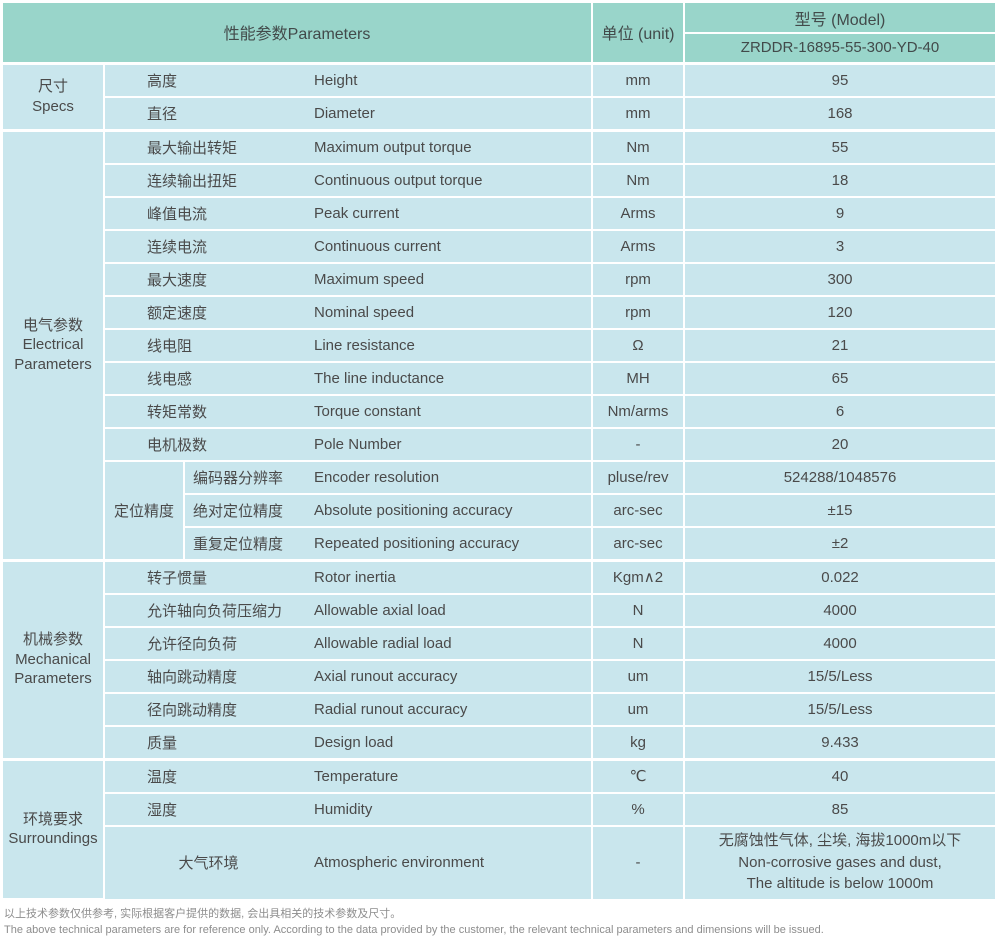 The width and height of the screenshot is (998, 939). I want to click on parameters-header: 性能参数Parameters, so click(298, 34).